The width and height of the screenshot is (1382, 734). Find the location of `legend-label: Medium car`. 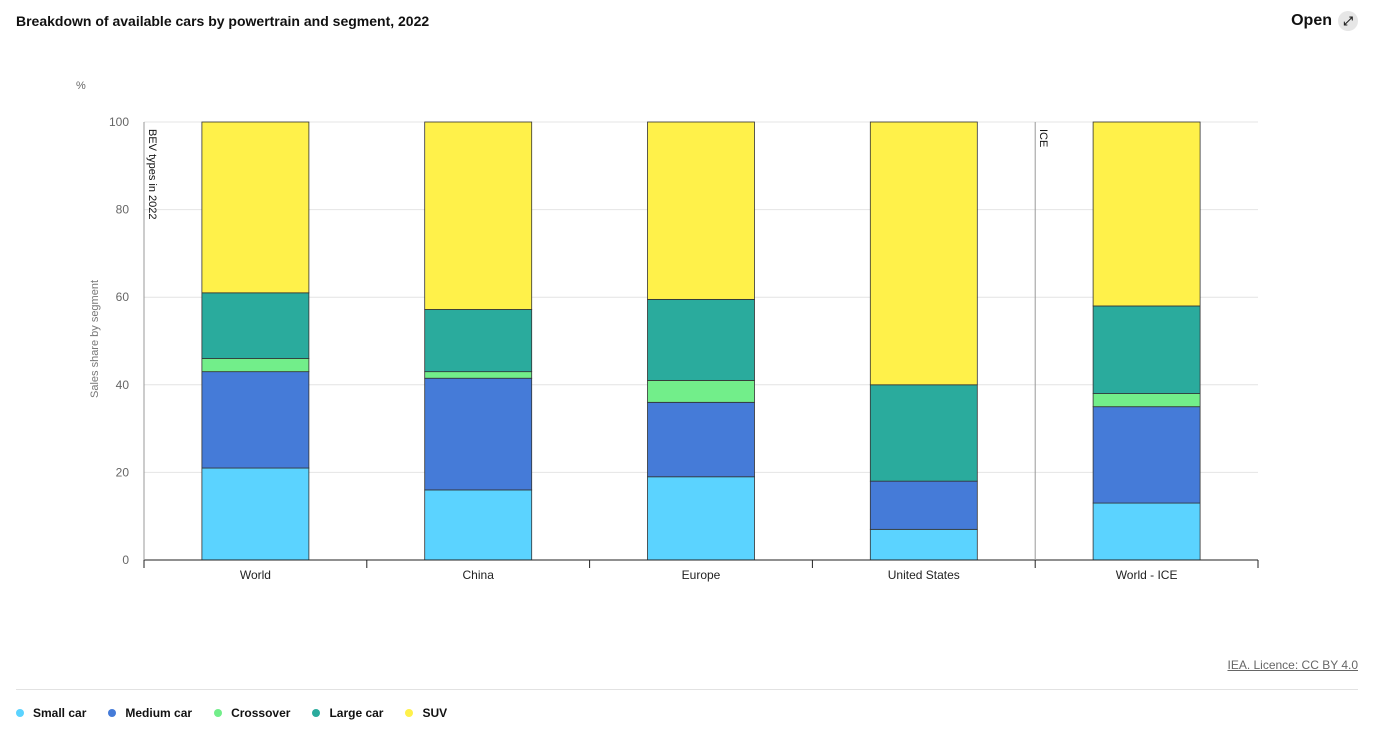

legend-label: Medium car is located at coordinates (159, 713).